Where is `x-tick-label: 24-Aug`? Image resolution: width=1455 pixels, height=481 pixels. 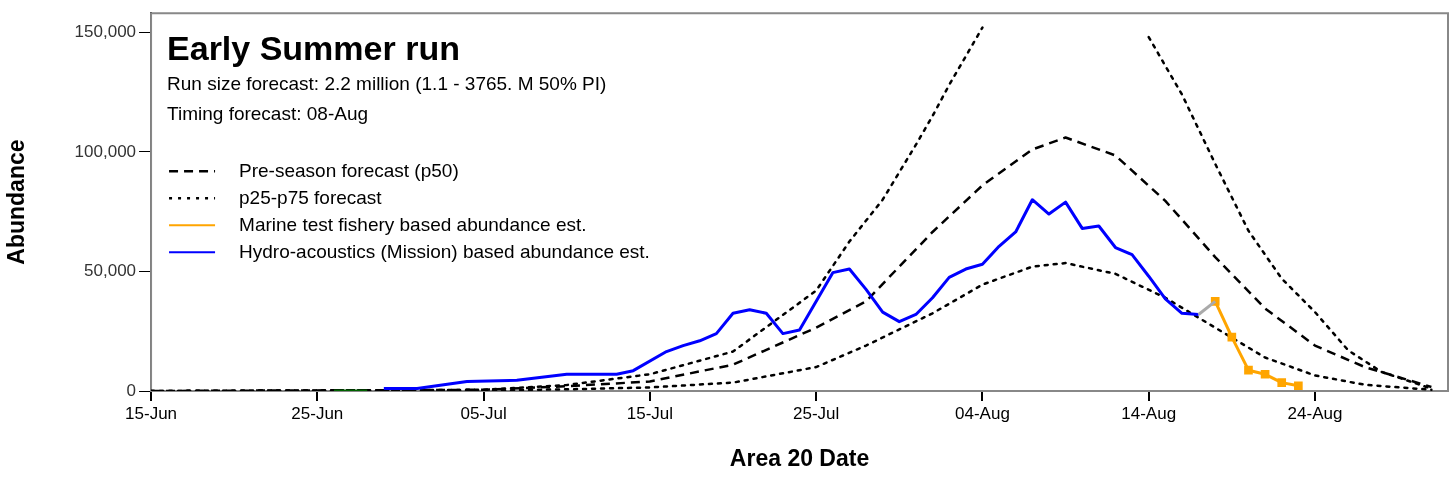
x-tick-label: 24-Aug is located at coordinates (1315, 413).